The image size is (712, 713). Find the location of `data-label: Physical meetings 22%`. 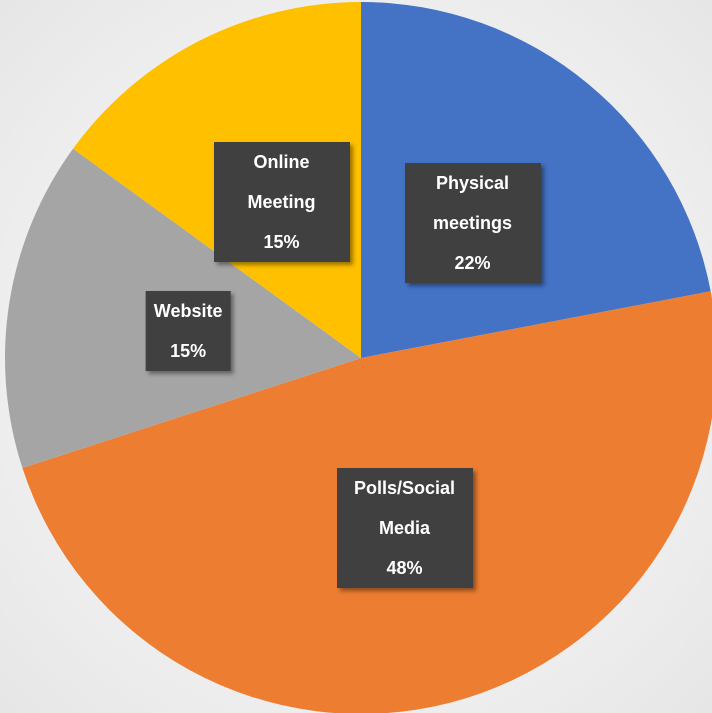

data-label: Physical meetings 22% is located at coordinates (472, 223).